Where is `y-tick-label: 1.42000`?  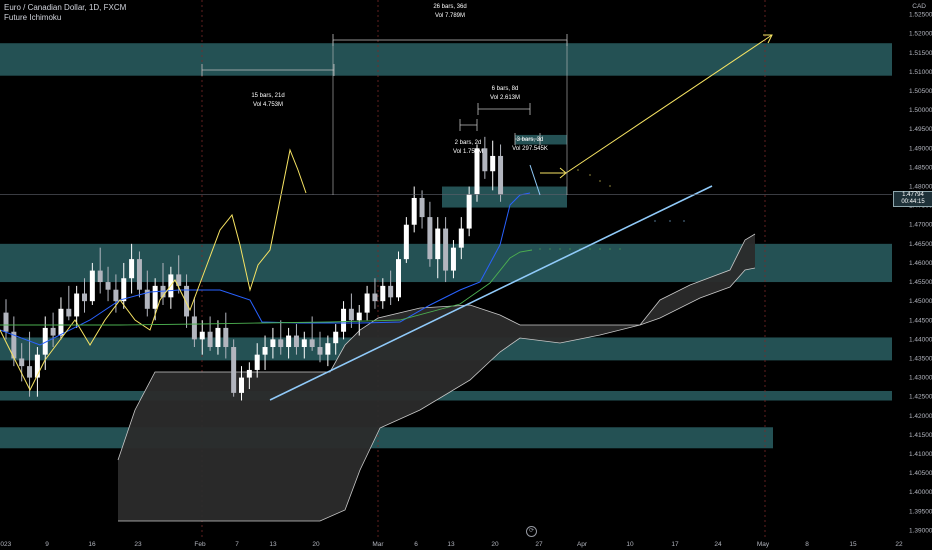 y-tick-label: 1.42000 is located at coordinates (920, 416).